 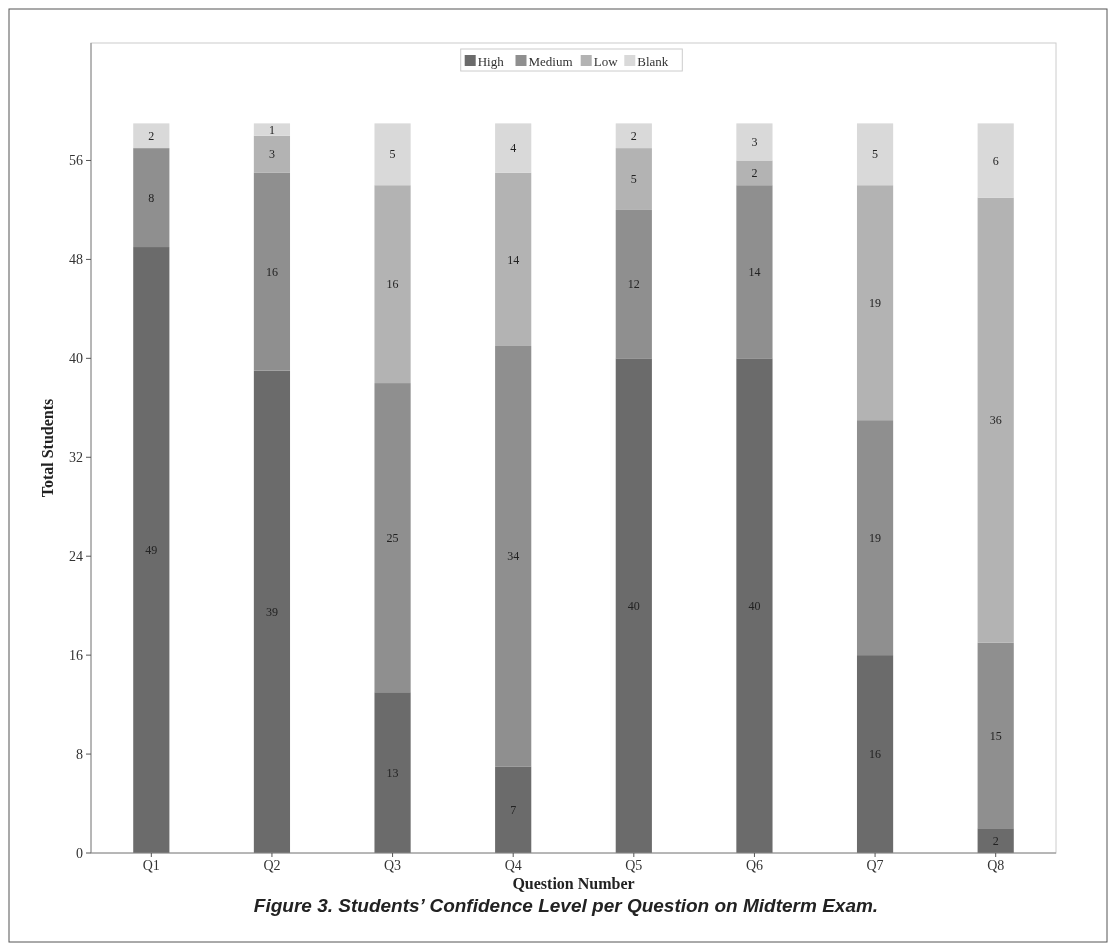 I want to click on x-tick-label: Q8, so click(x=996, y=865).